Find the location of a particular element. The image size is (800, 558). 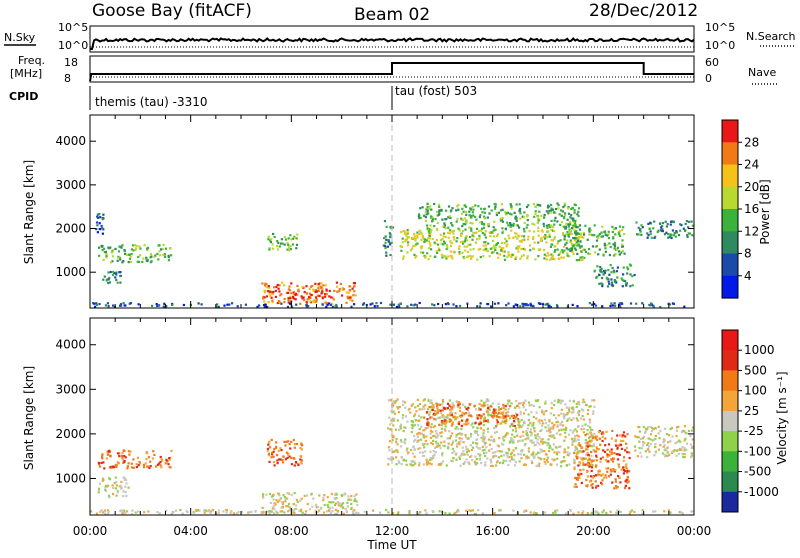

noise-series is located at coordinates (392, 43).